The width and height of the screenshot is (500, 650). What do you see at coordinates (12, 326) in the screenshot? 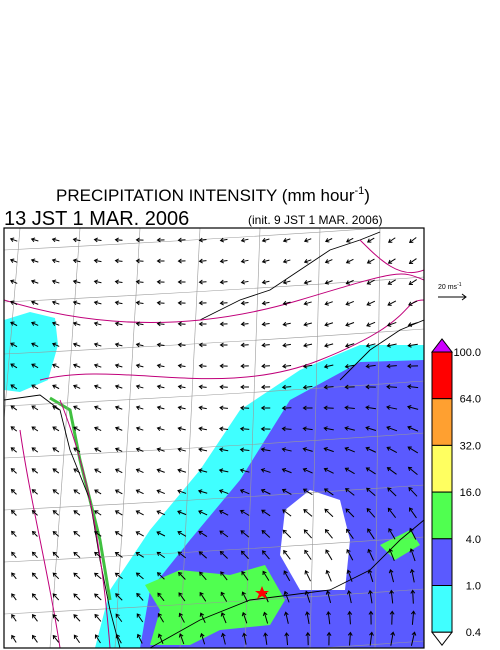
I see `grid-line` at bounding box center [12, 326].